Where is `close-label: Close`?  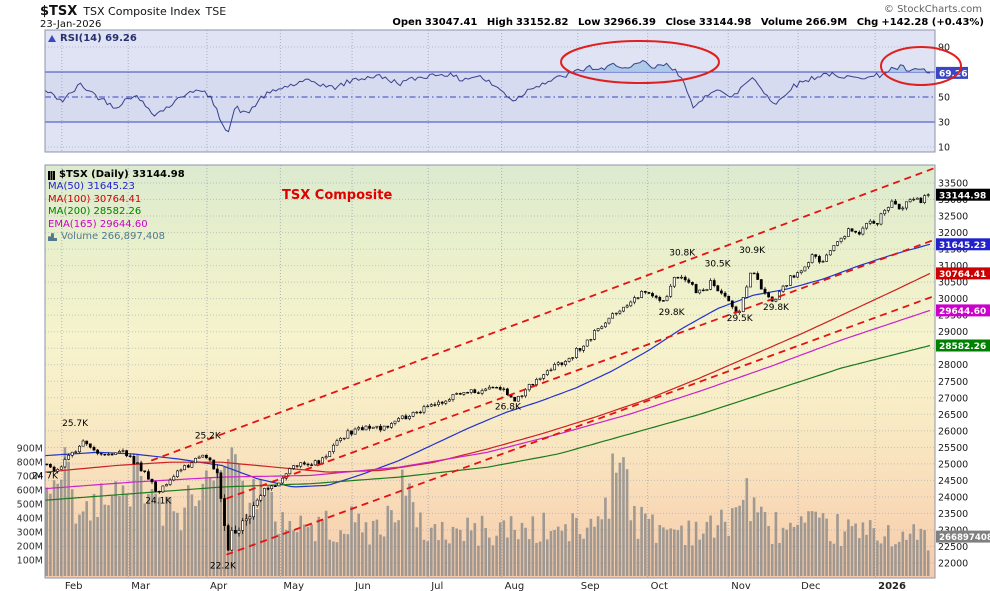 close-label: Close is located at coordinates (680, 22).